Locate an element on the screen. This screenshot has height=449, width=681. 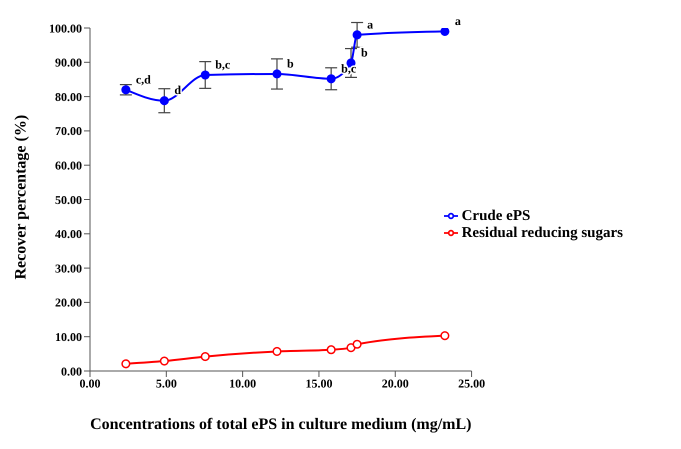
y-axis-title: Recover percentage (%) is located at coordinates (21, 197).